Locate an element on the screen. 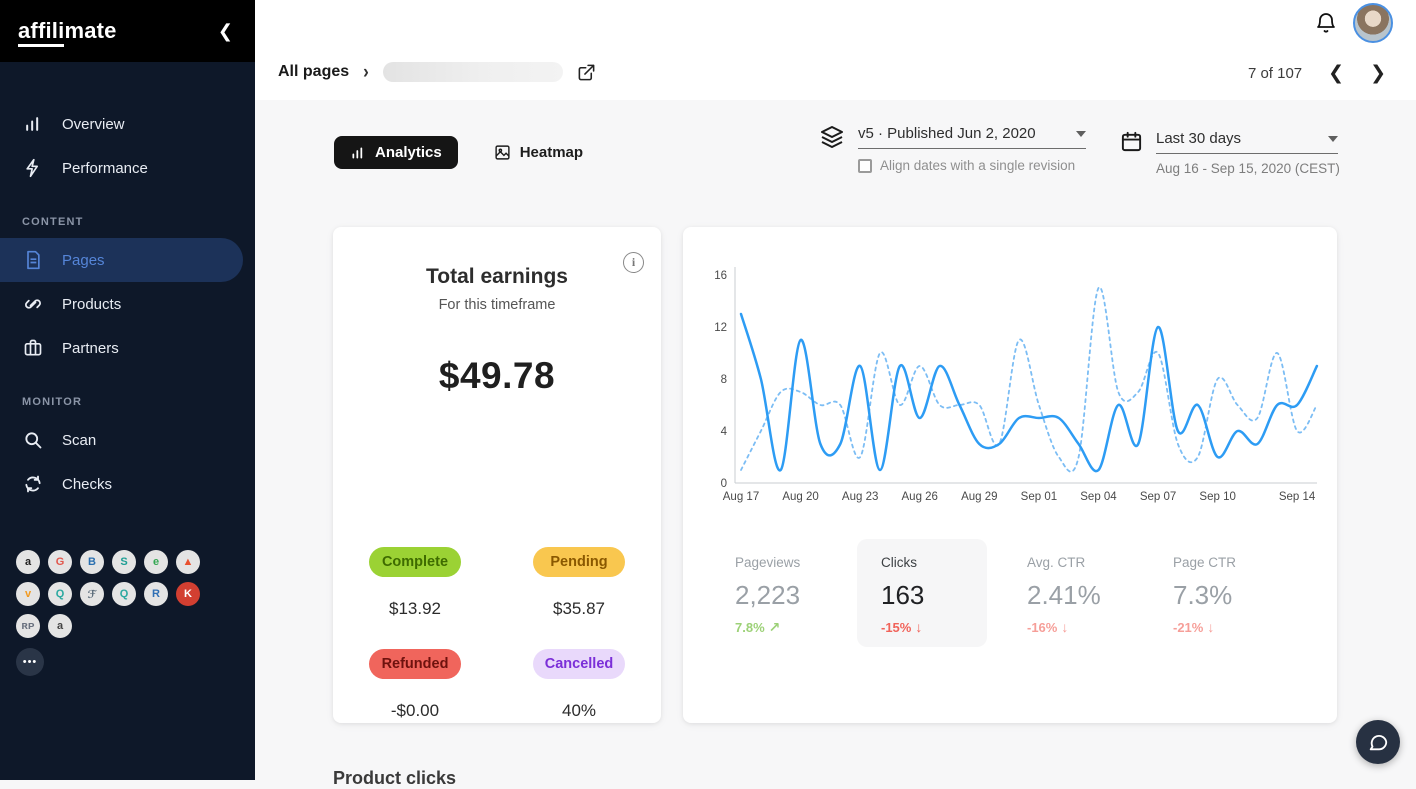 This screenshot has height=789, width=1416. network-icon: v is located at coordinates (28, 594).